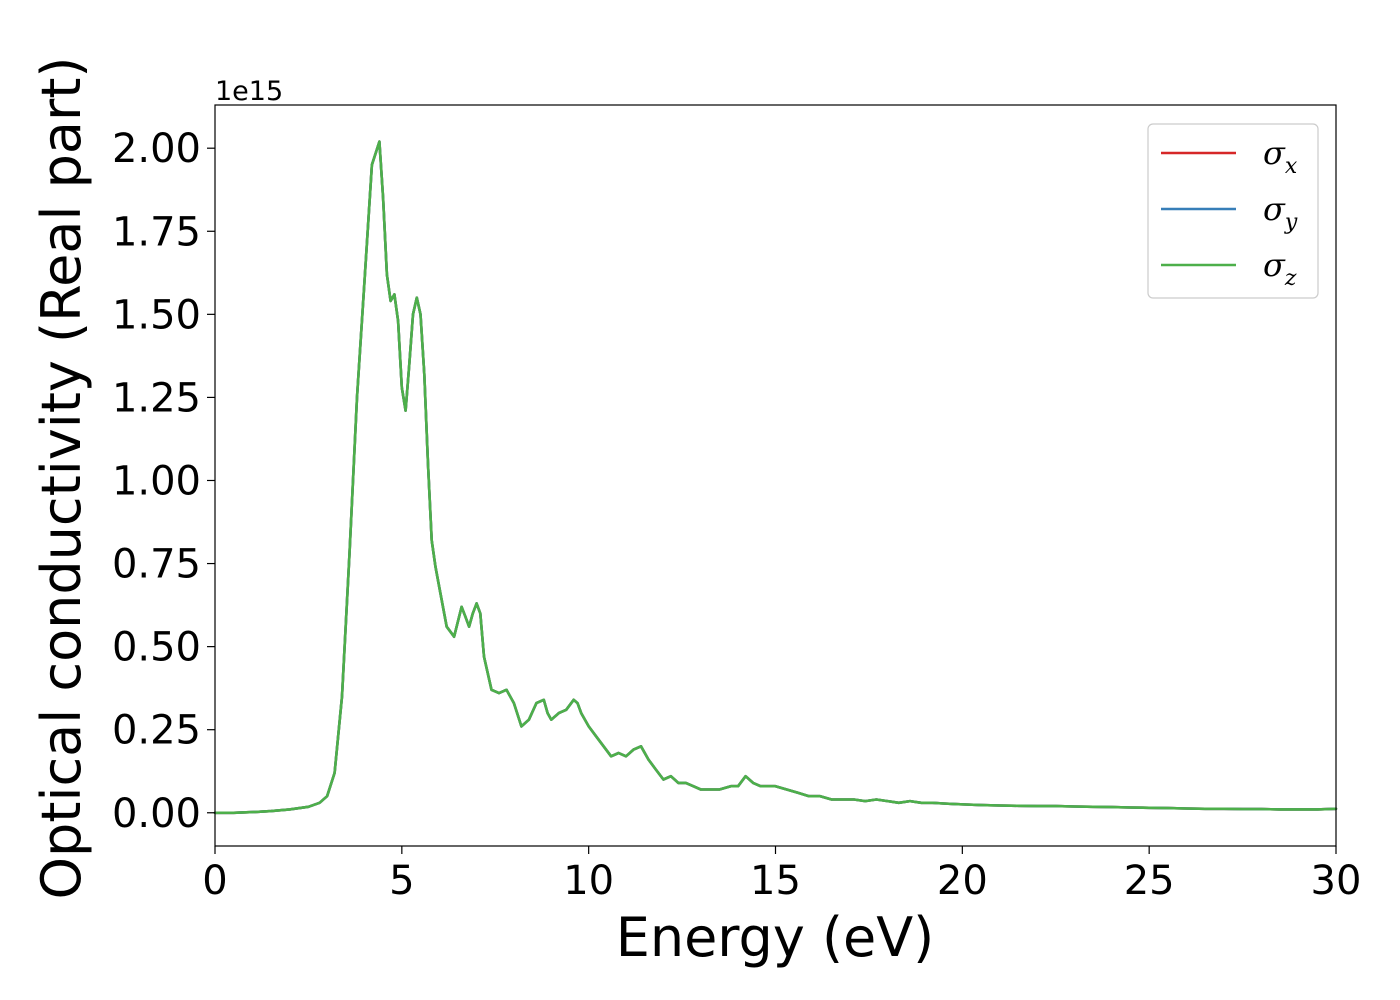 This screenshot has width=1400, height=1000. What do you see at coordinates (962, 881) in the screenshot?
I see `x-tick-label: 20` at bounding box center [962, 881].